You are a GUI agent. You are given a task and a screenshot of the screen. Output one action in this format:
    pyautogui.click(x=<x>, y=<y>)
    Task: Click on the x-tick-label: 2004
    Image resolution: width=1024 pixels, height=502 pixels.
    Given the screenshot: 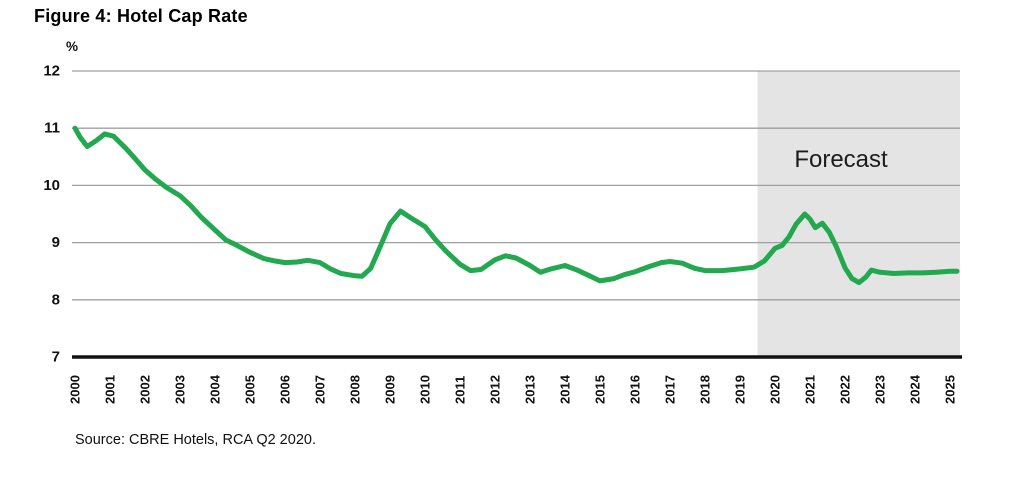 What is the action you would take?
    pyautogui.click(x=214, y=389)
    